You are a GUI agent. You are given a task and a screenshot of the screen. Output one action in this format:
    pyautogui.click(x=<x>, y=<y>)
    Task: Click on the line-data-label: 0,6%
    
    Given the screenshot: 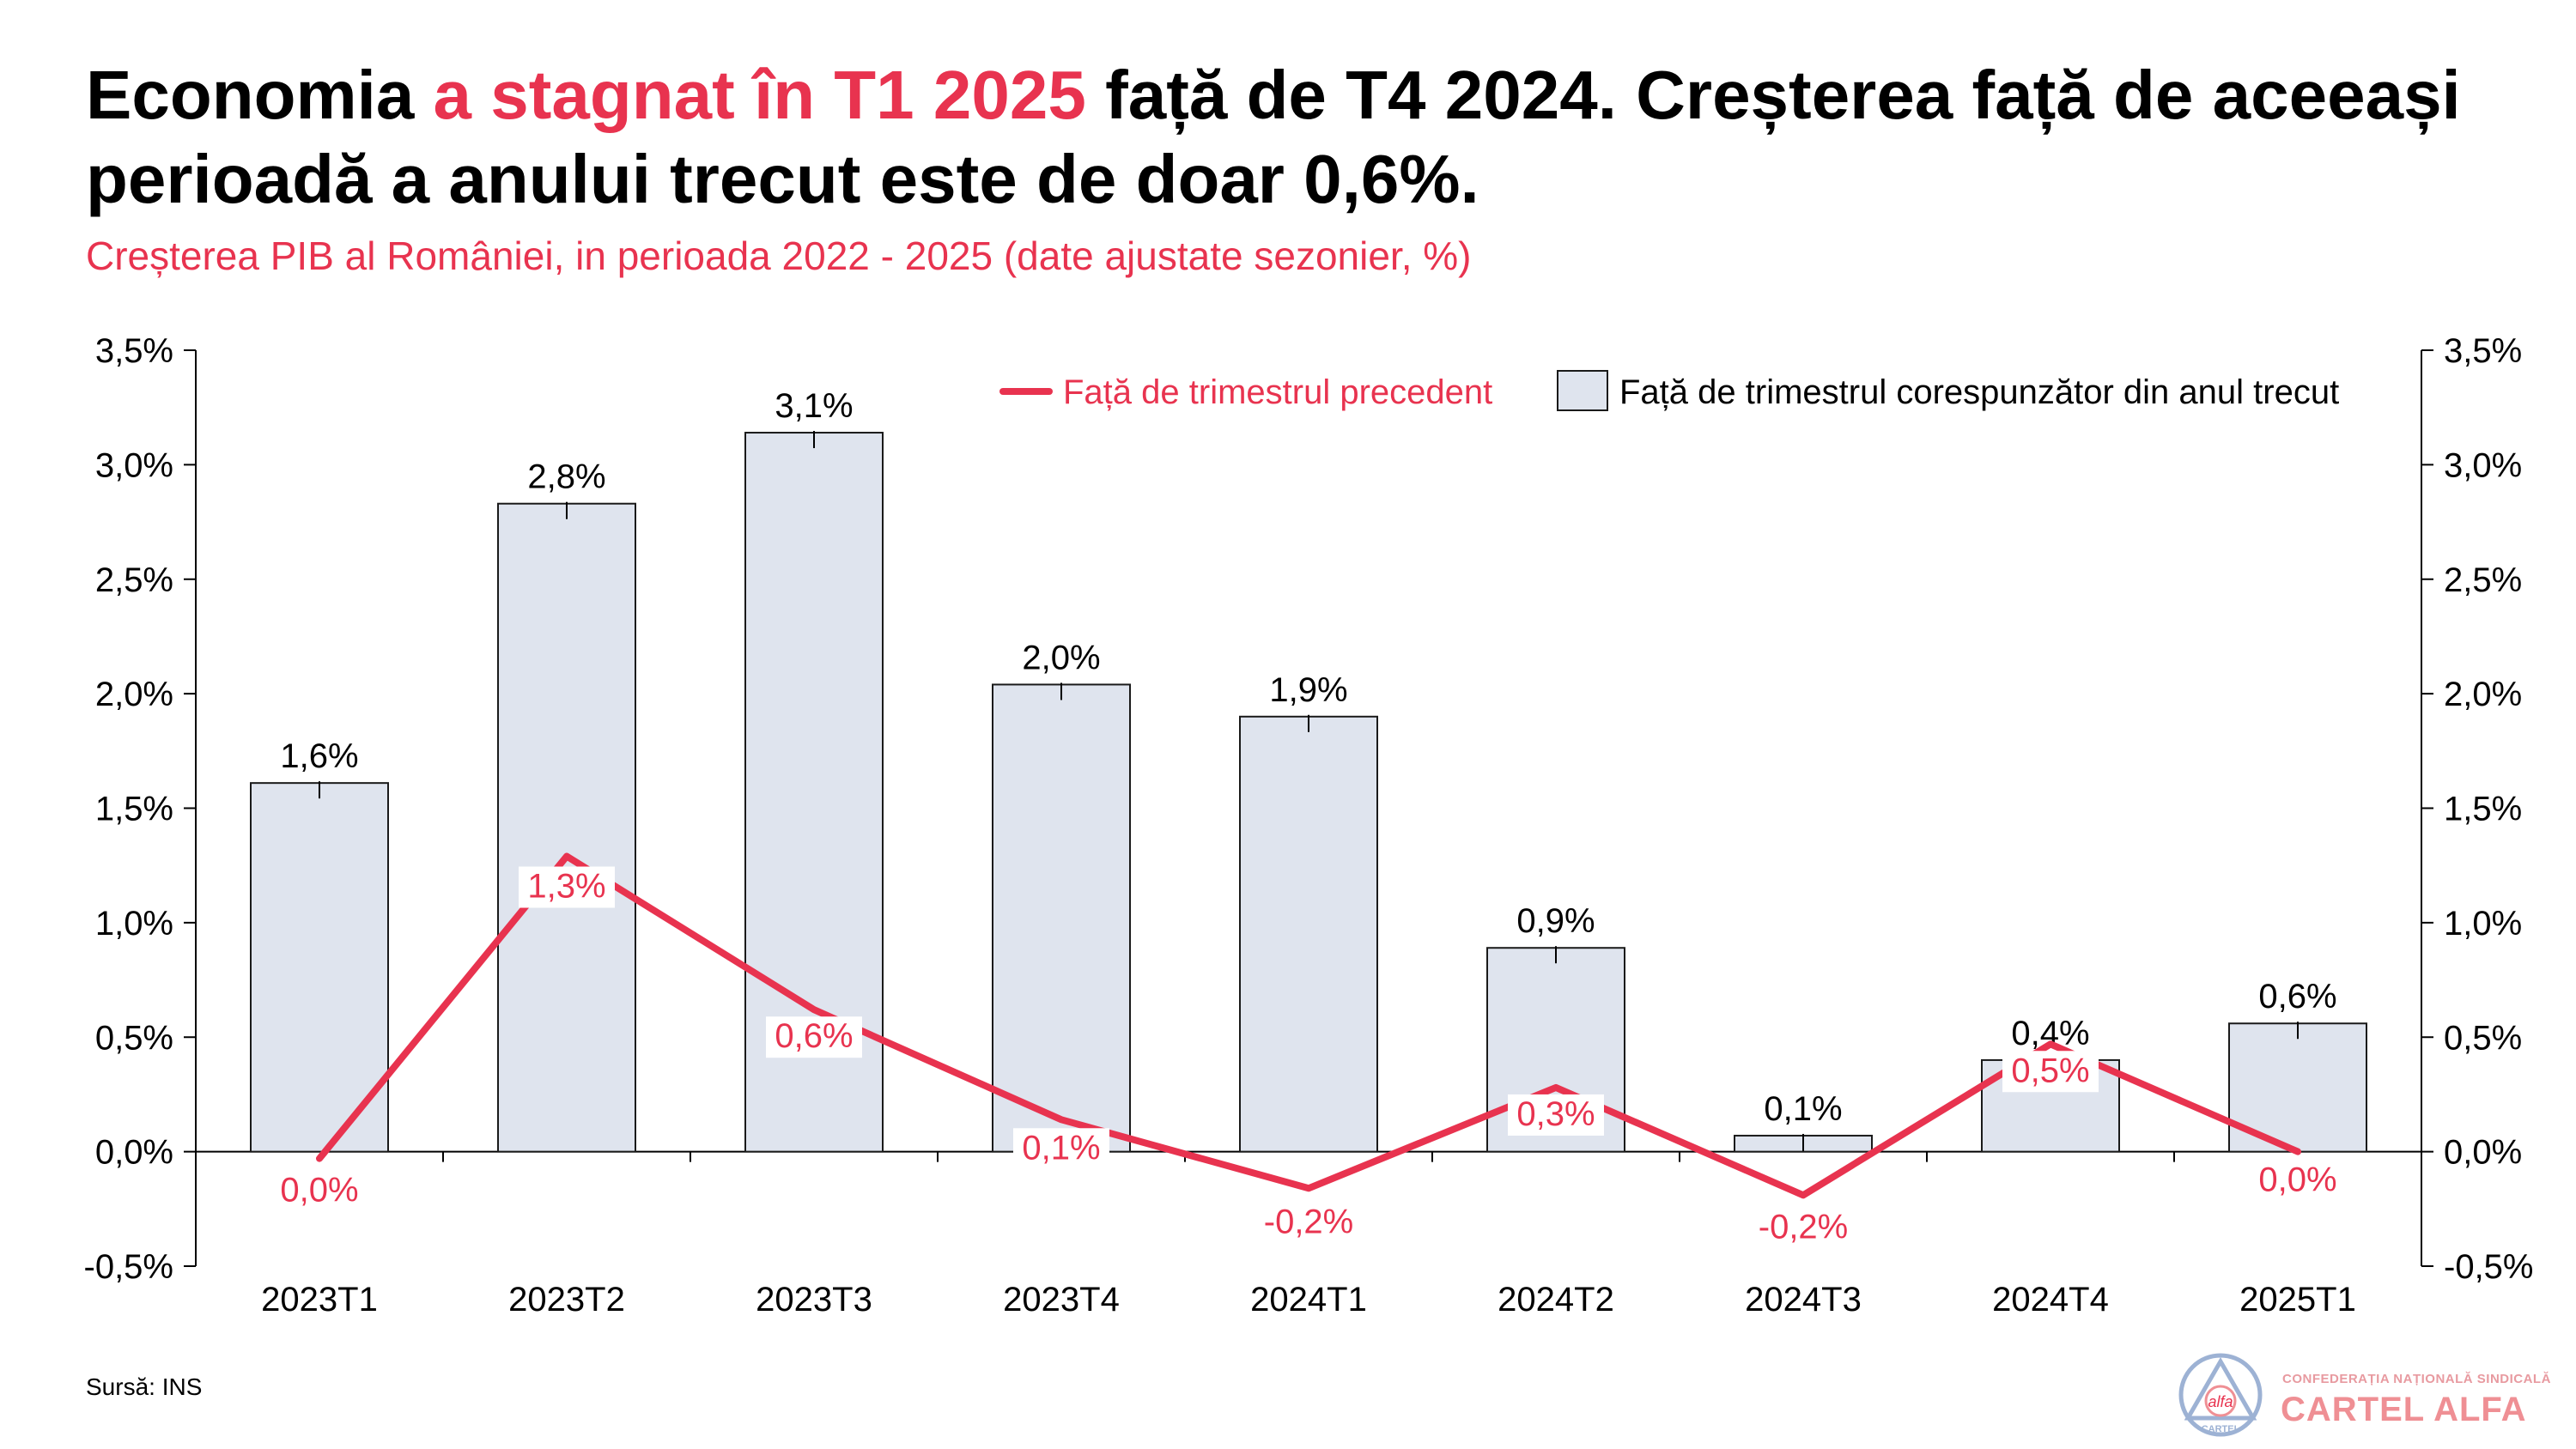 What is the action you would take?
    pyautogui.click(x=814, y=1036)
    